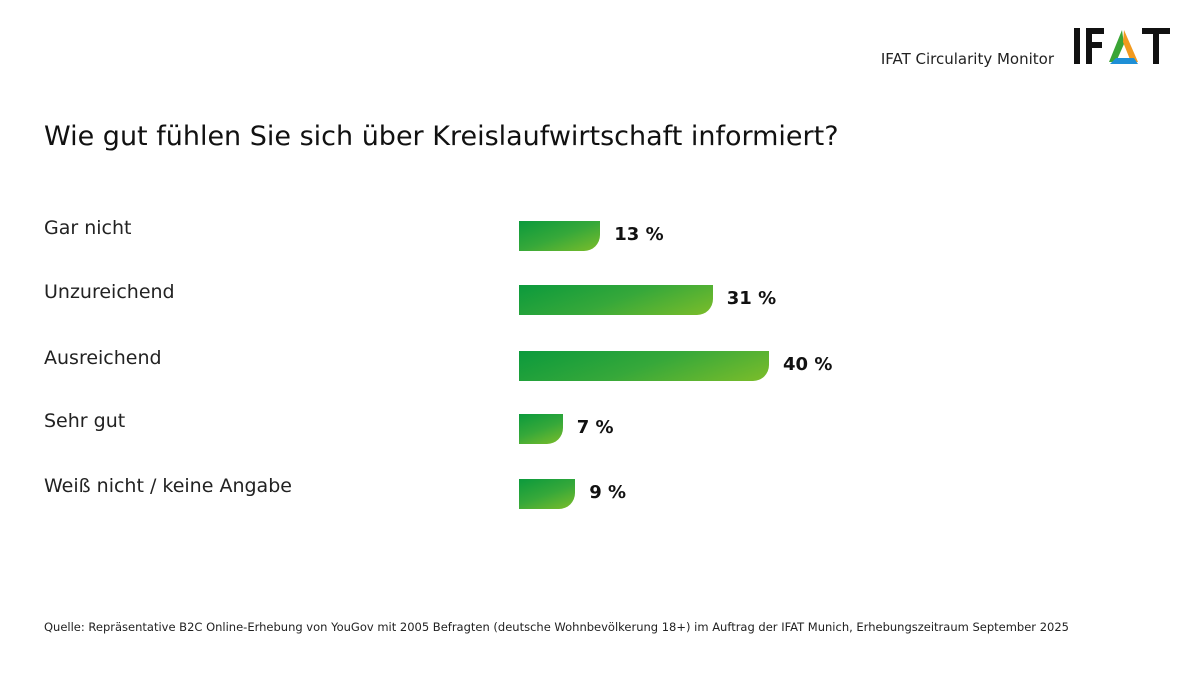 The height and width of the screenshot is (675, 1200). What do you see at coordinates (967, 59) in the screenshot?
I see `brand-label: IFAT Circularity Monitor` at bounding box center [967, 59].